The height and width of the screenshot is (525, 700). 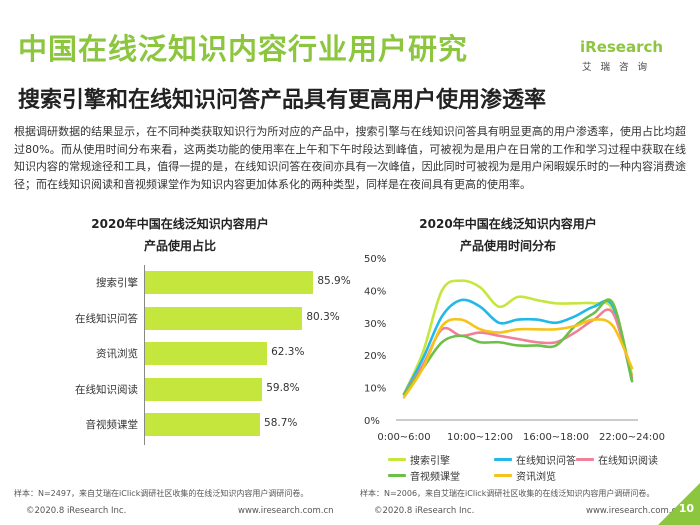 What do you see at coordinates (375, 356) in the screenshot?
I see `y-tick-label: 20%` at bounding box center [375, 356].